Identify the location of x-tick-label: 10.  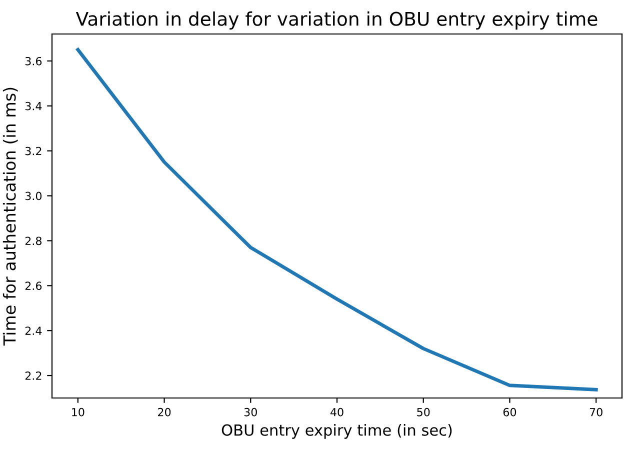
(78, 412).